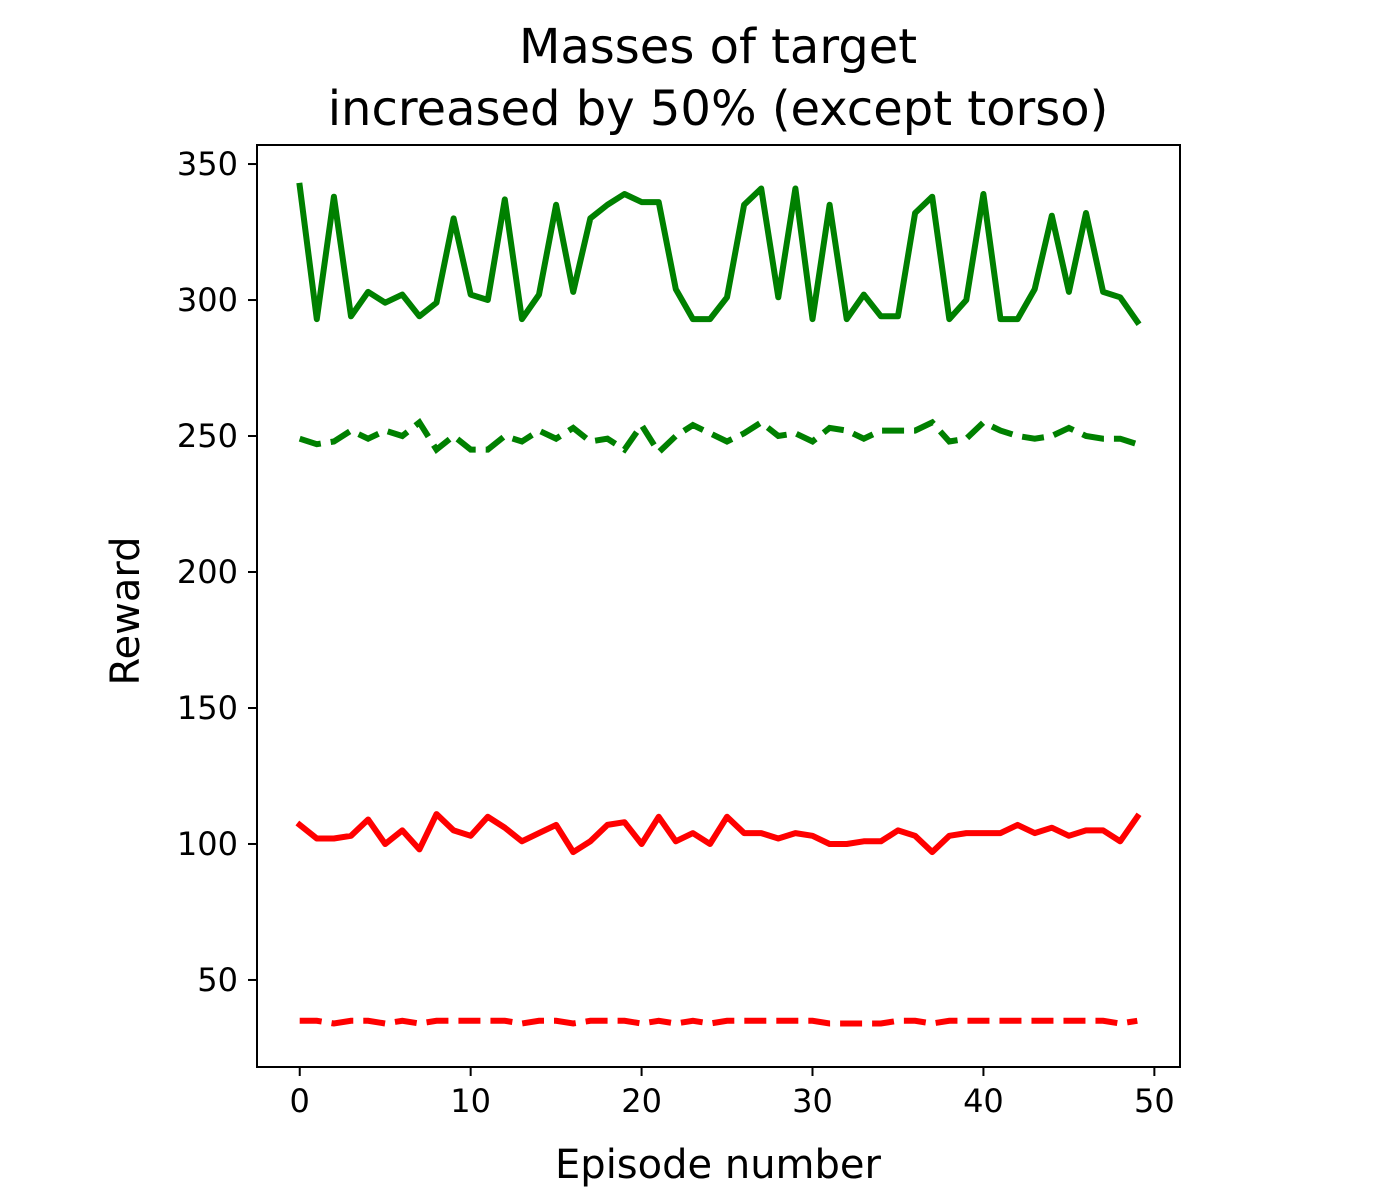 The width and height of the screenshot is (1400, 1200). Describe the element at coordinates (983, 1101) in the screenshot. I see `x-tick-label: 40` at that location.